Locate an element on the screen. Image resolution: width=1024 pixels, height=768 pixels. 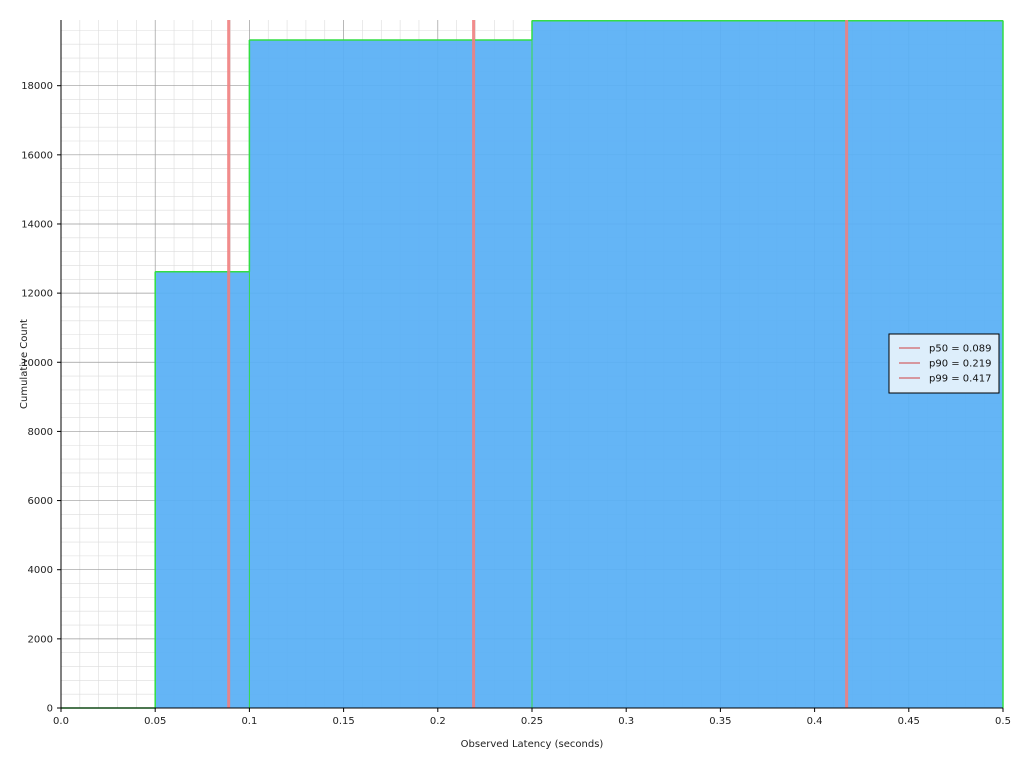
x-tick-label: 0.35 is located at coordinates (720, 721).